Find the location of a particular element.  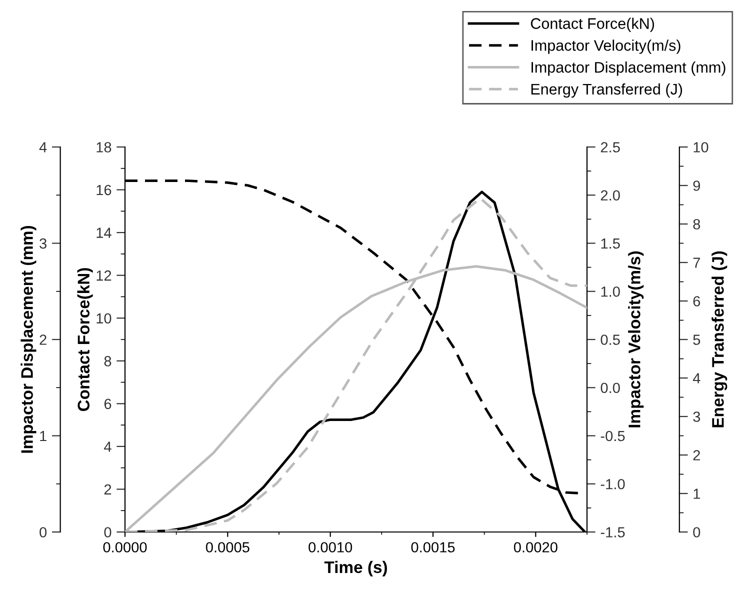

legend-label: Impactor Velocity(m/s) is located at coordinates (606, 47).